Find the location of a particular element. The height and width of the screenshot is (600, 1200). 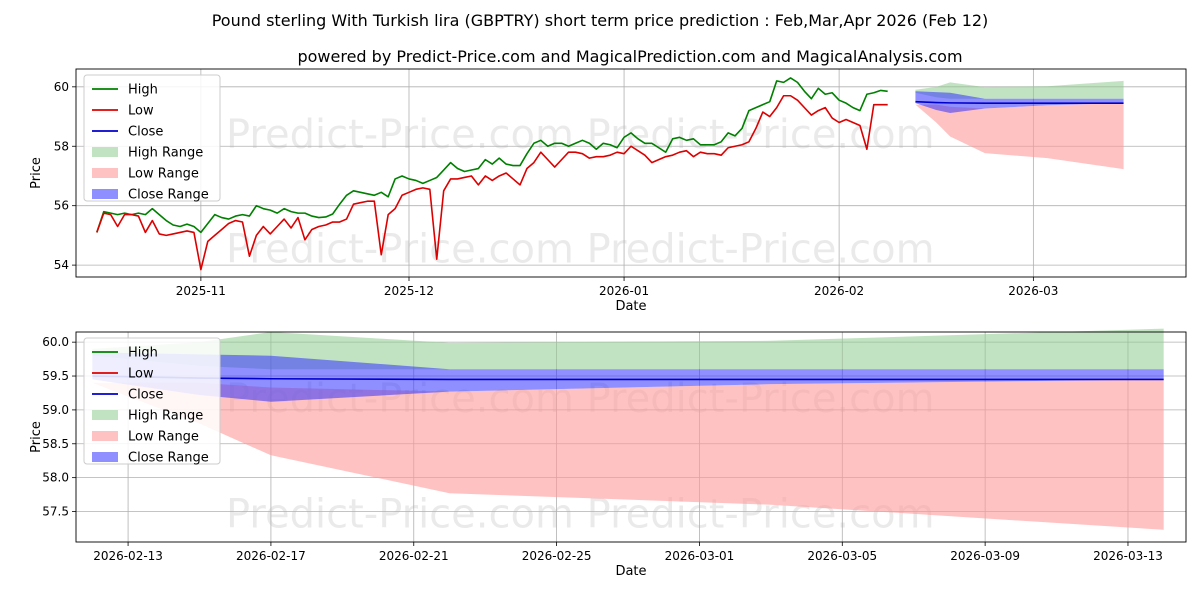

x-tick-label: 2026-03-05 is located at coordinates (842, 556).